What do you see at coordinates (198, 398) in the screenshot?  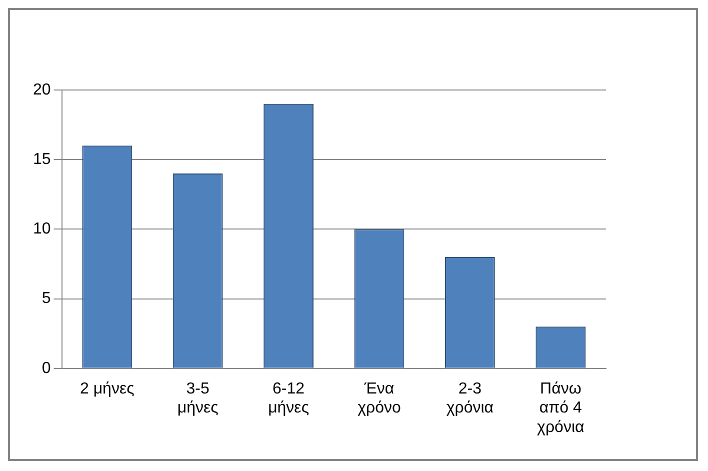 I see `x-tick-label: 3-5 μήνες` at bounding box center [198, 398].